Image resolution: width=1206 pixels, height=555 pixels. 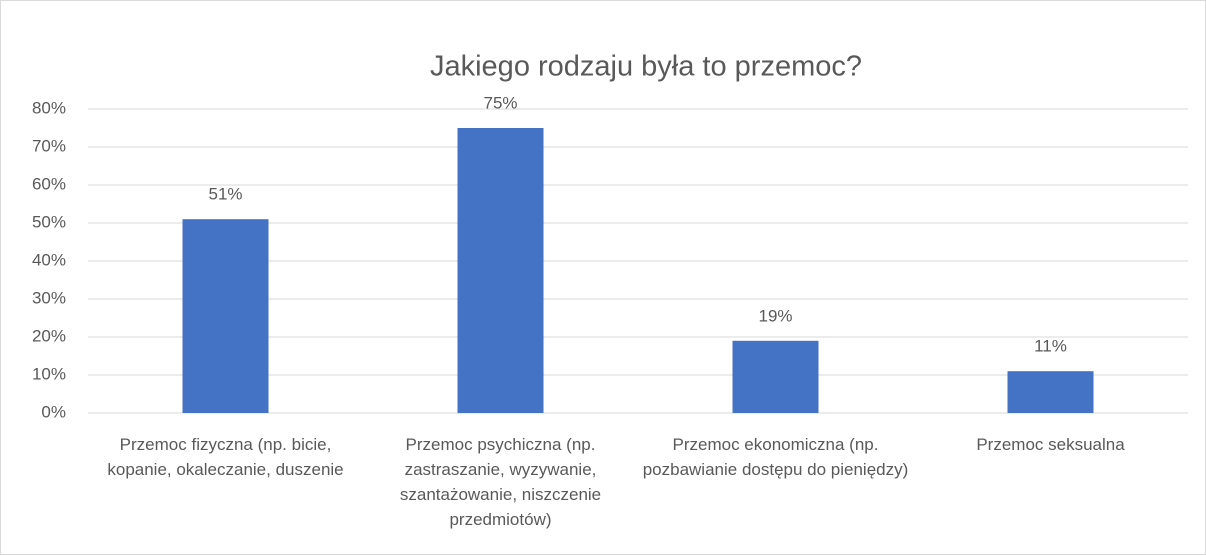 What do you see at coordinates (49, 297) in the screenshot?
I see `y-tick-label: 30%` at bounding box center [49, 297].